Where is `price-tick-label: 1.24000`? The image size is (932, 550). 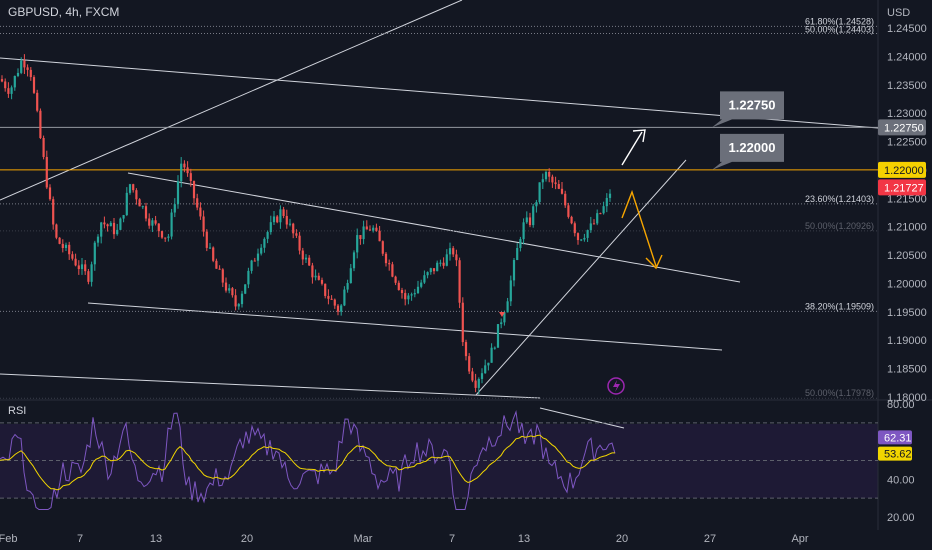
price-tick-label: 1.24000 is located at coordinates (907, 57).